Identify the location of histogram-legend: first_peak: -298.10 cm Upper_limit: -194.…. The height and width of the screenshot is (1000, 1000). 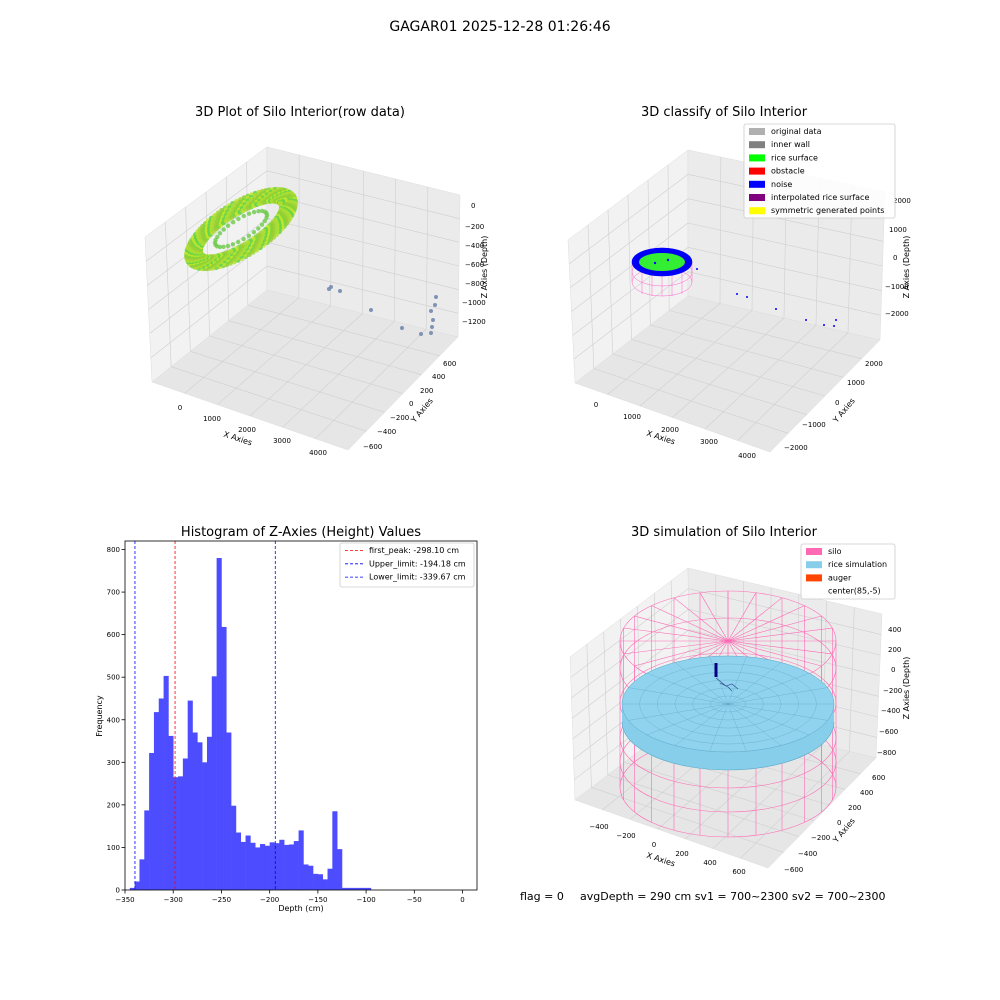
(407, 565).